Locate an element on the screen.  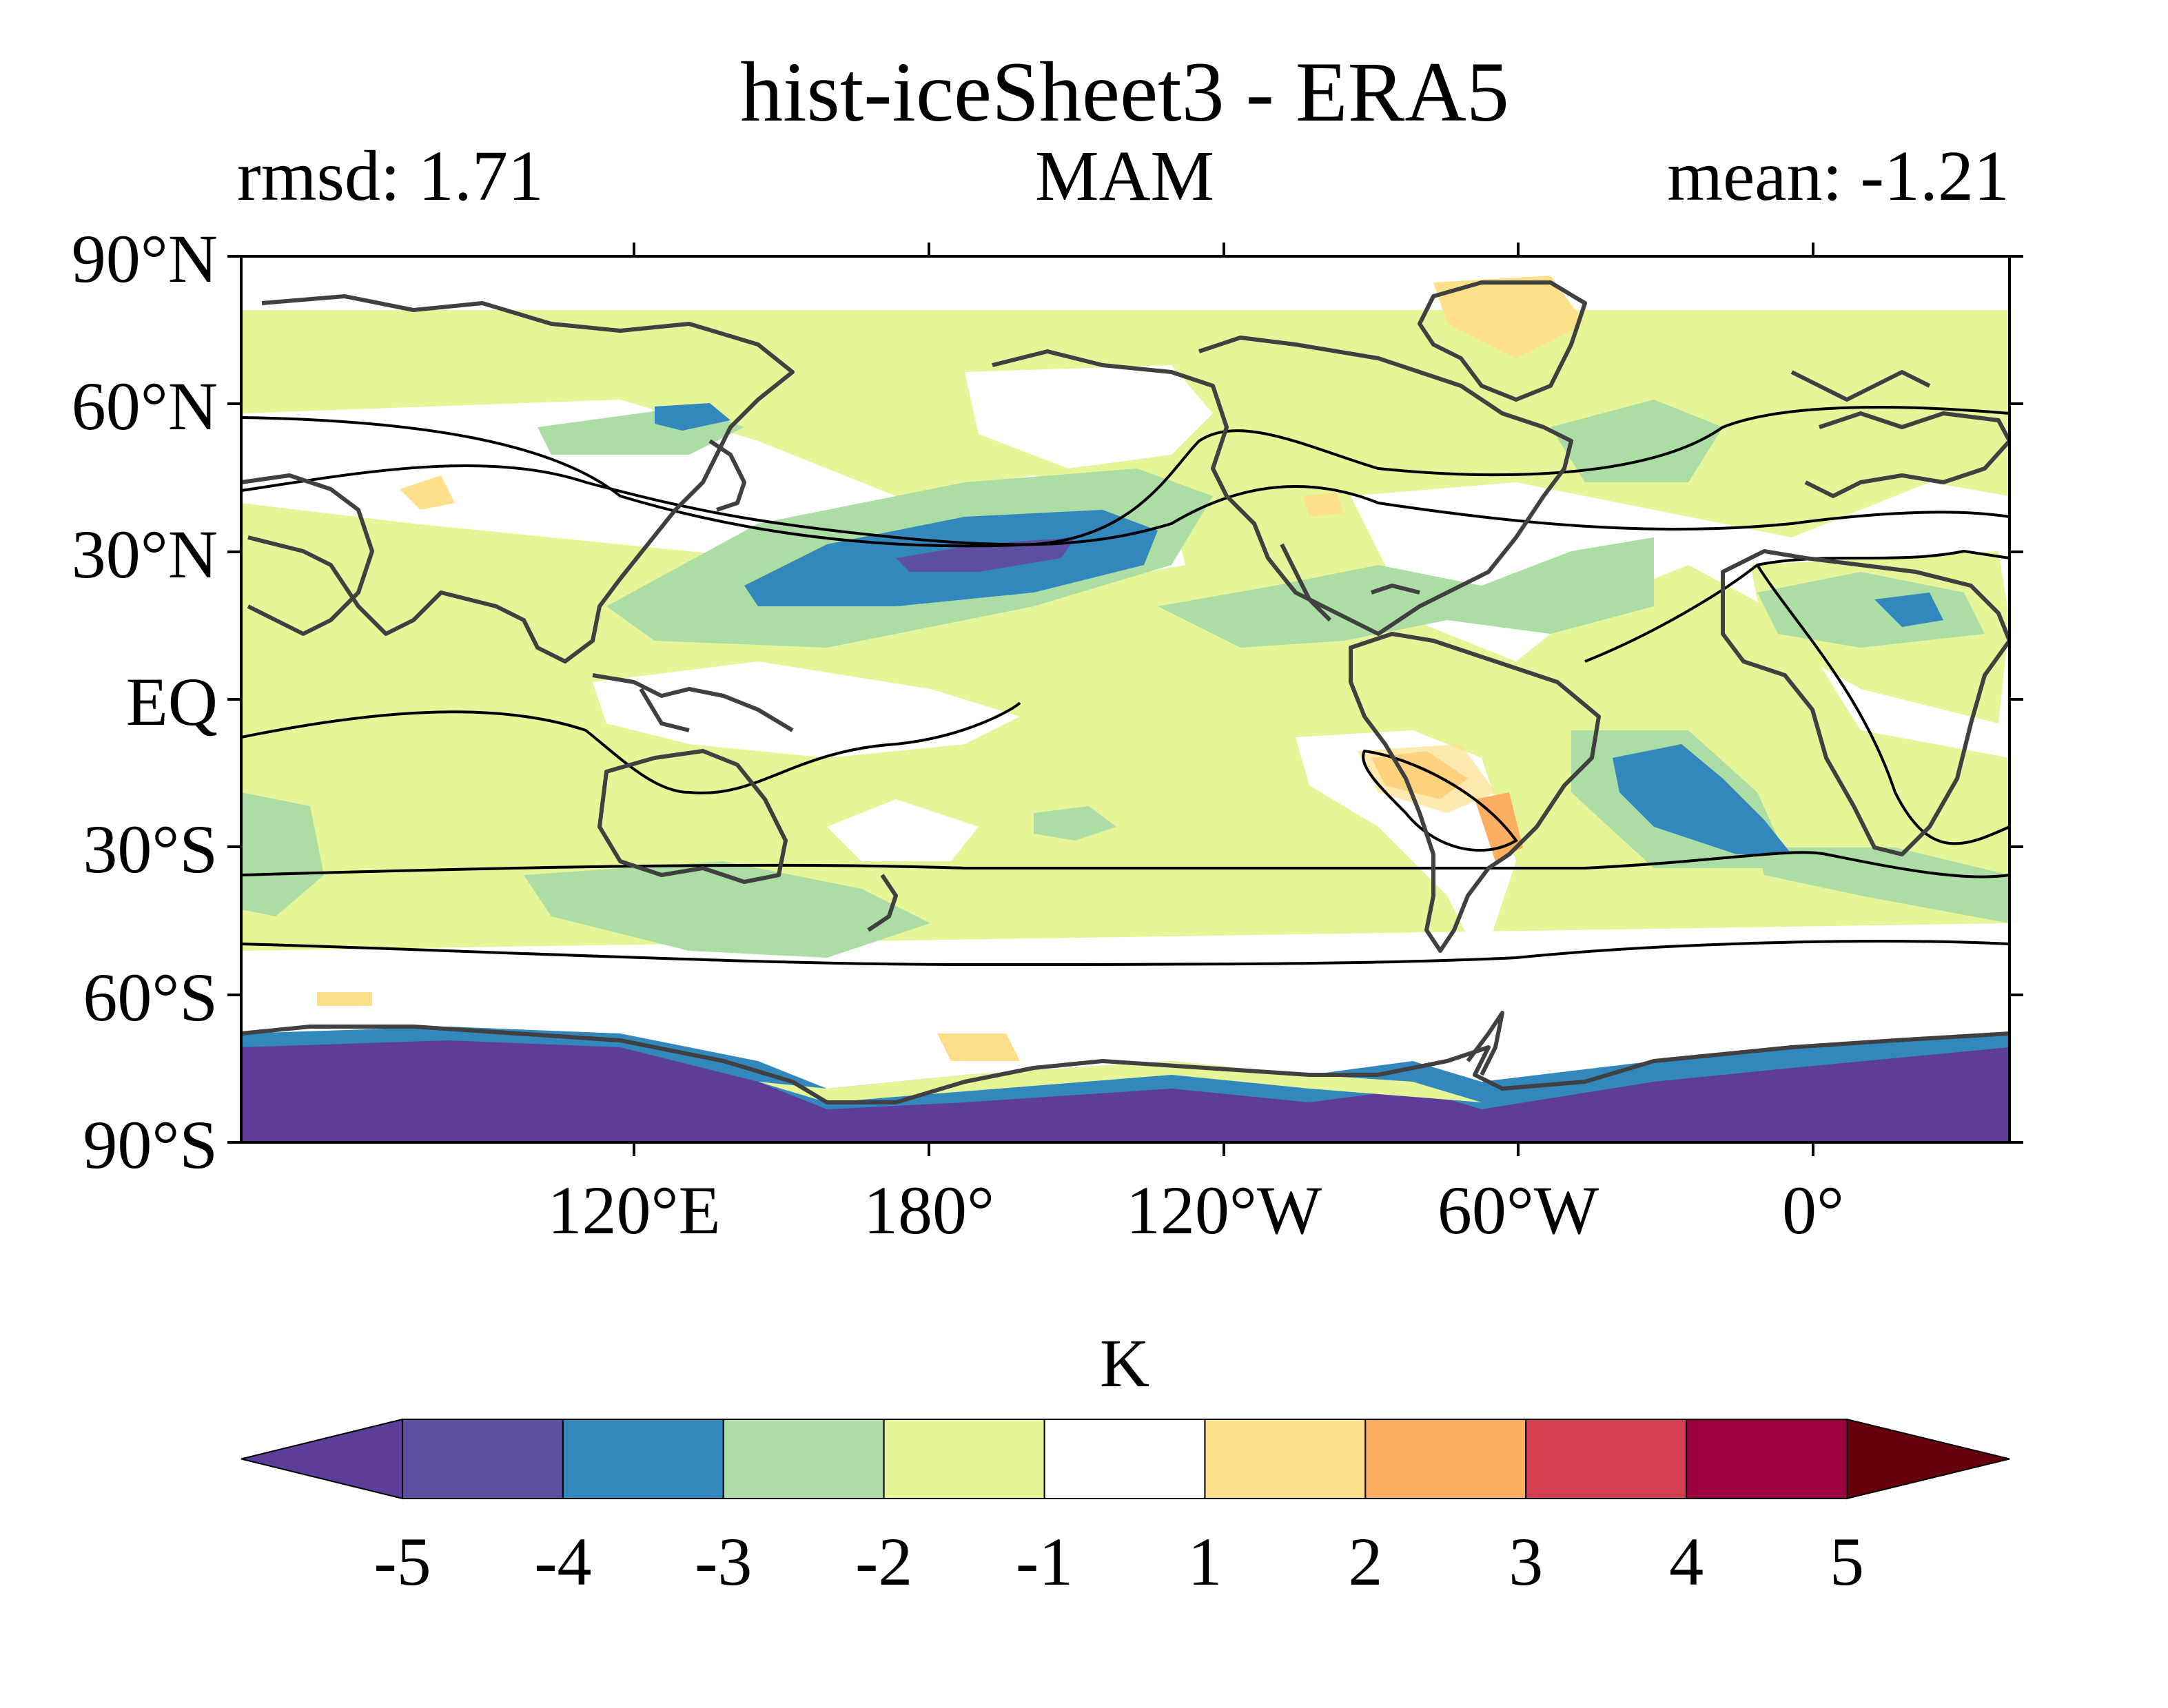
lat-label-90n: 90°N is located at coordinates (145, 258).